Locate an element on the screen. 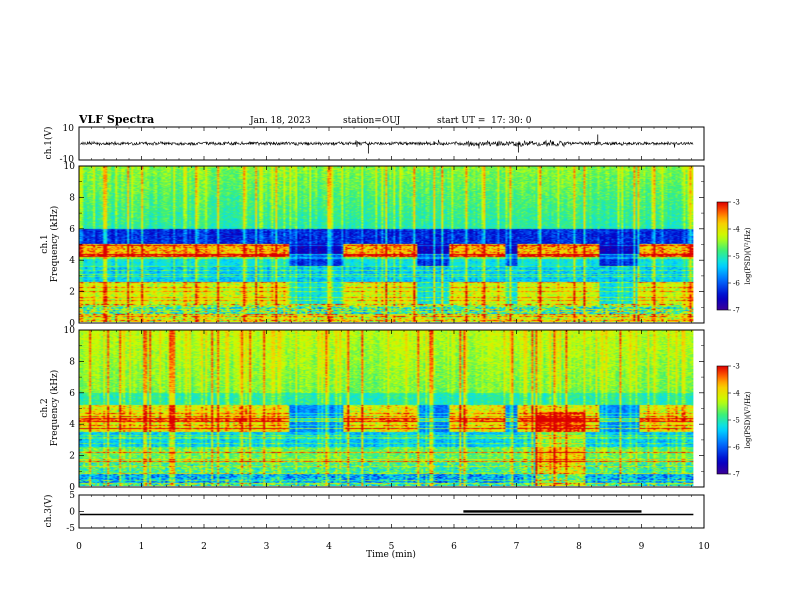 This screenshot has width=792, height=612. ch3-ylabel: ch.3(V) is located at coordinates (48, 511).